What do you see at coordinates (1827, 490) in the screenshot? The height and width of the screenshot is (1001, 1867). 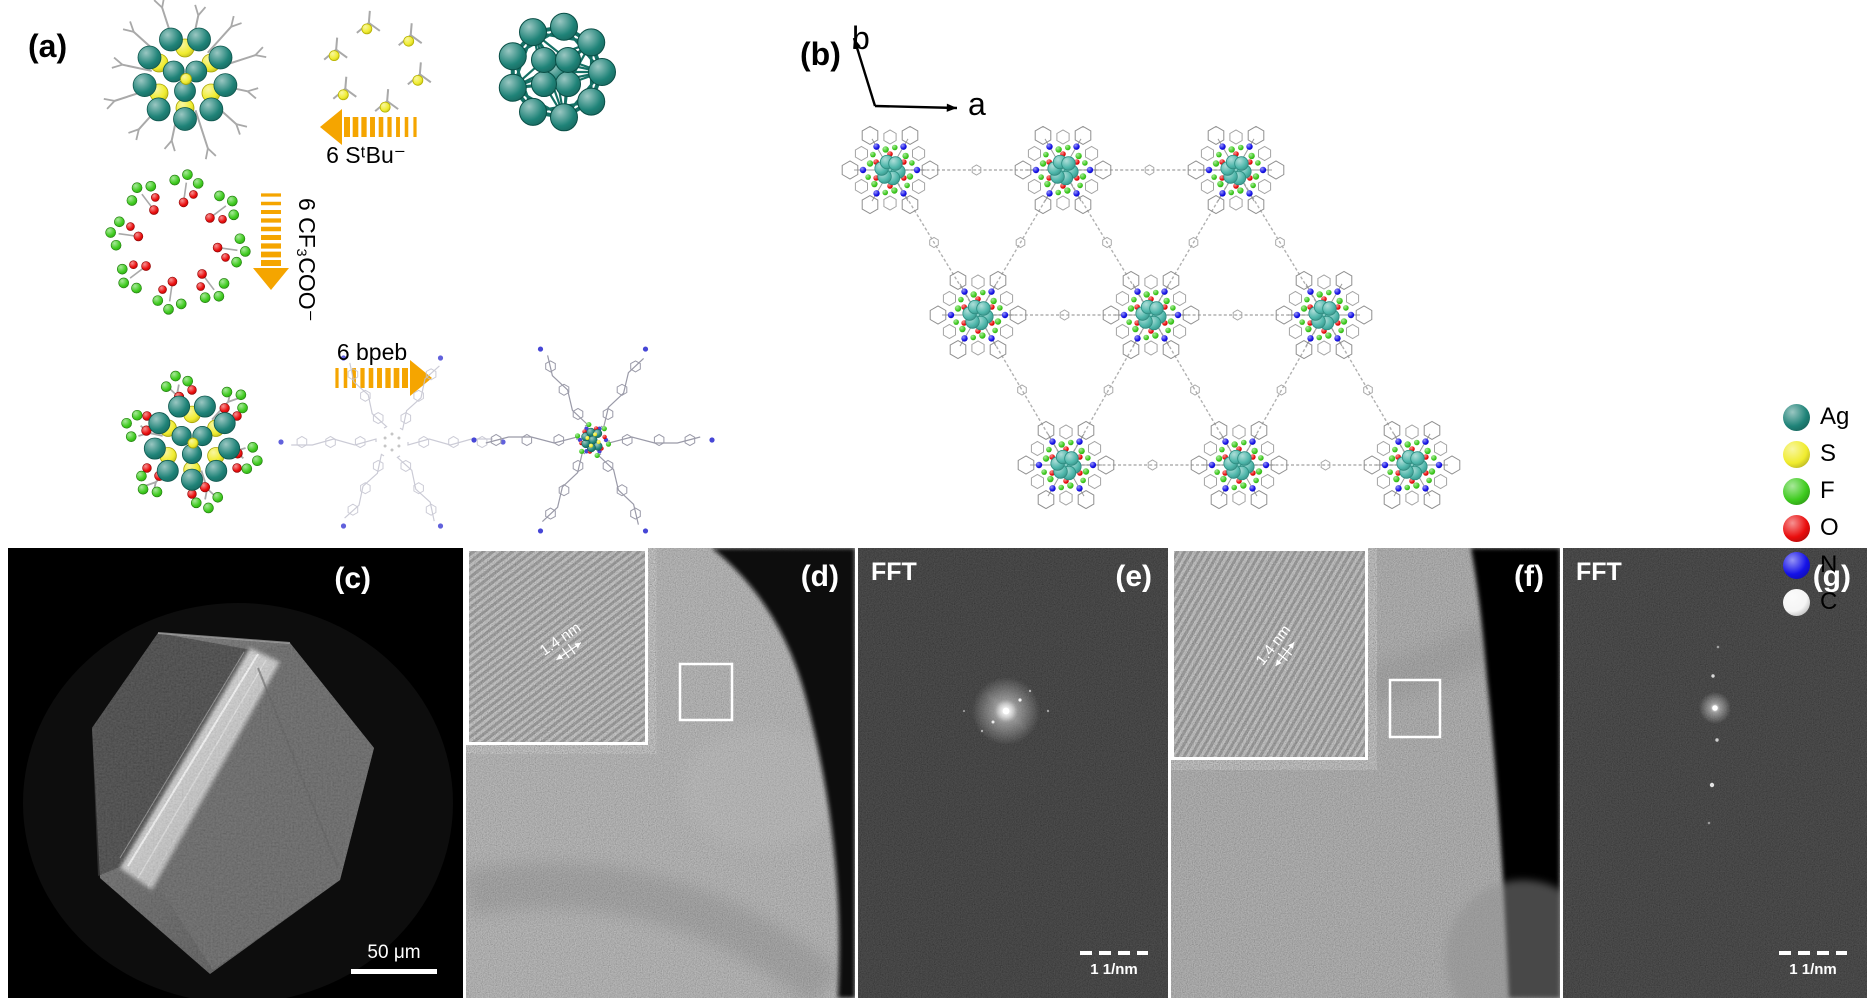 I see `legend-label-f: F` at bounding box center [1827, 490].